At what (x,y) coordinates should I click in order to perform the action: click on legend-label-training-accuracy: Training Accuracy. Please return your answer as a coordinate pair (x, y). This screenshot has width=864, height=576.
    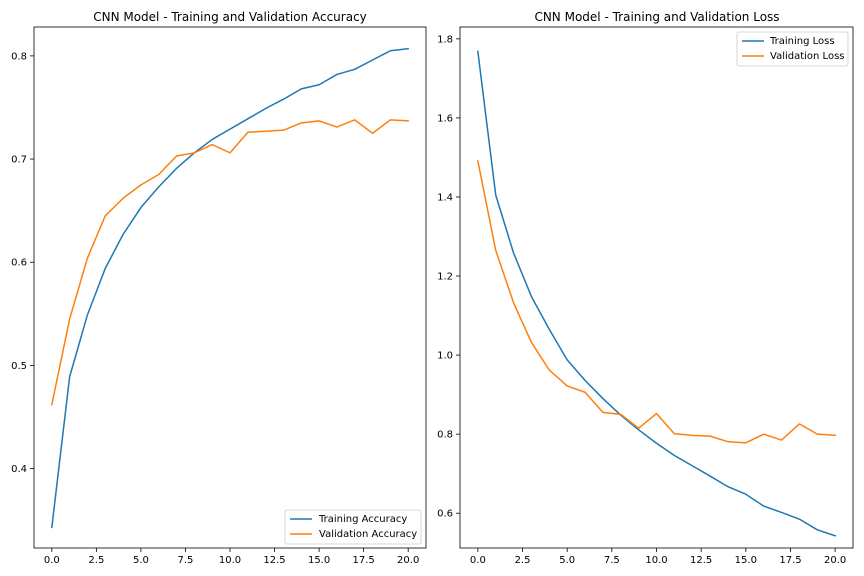
    Looking at the image, I should click on (362, 519).